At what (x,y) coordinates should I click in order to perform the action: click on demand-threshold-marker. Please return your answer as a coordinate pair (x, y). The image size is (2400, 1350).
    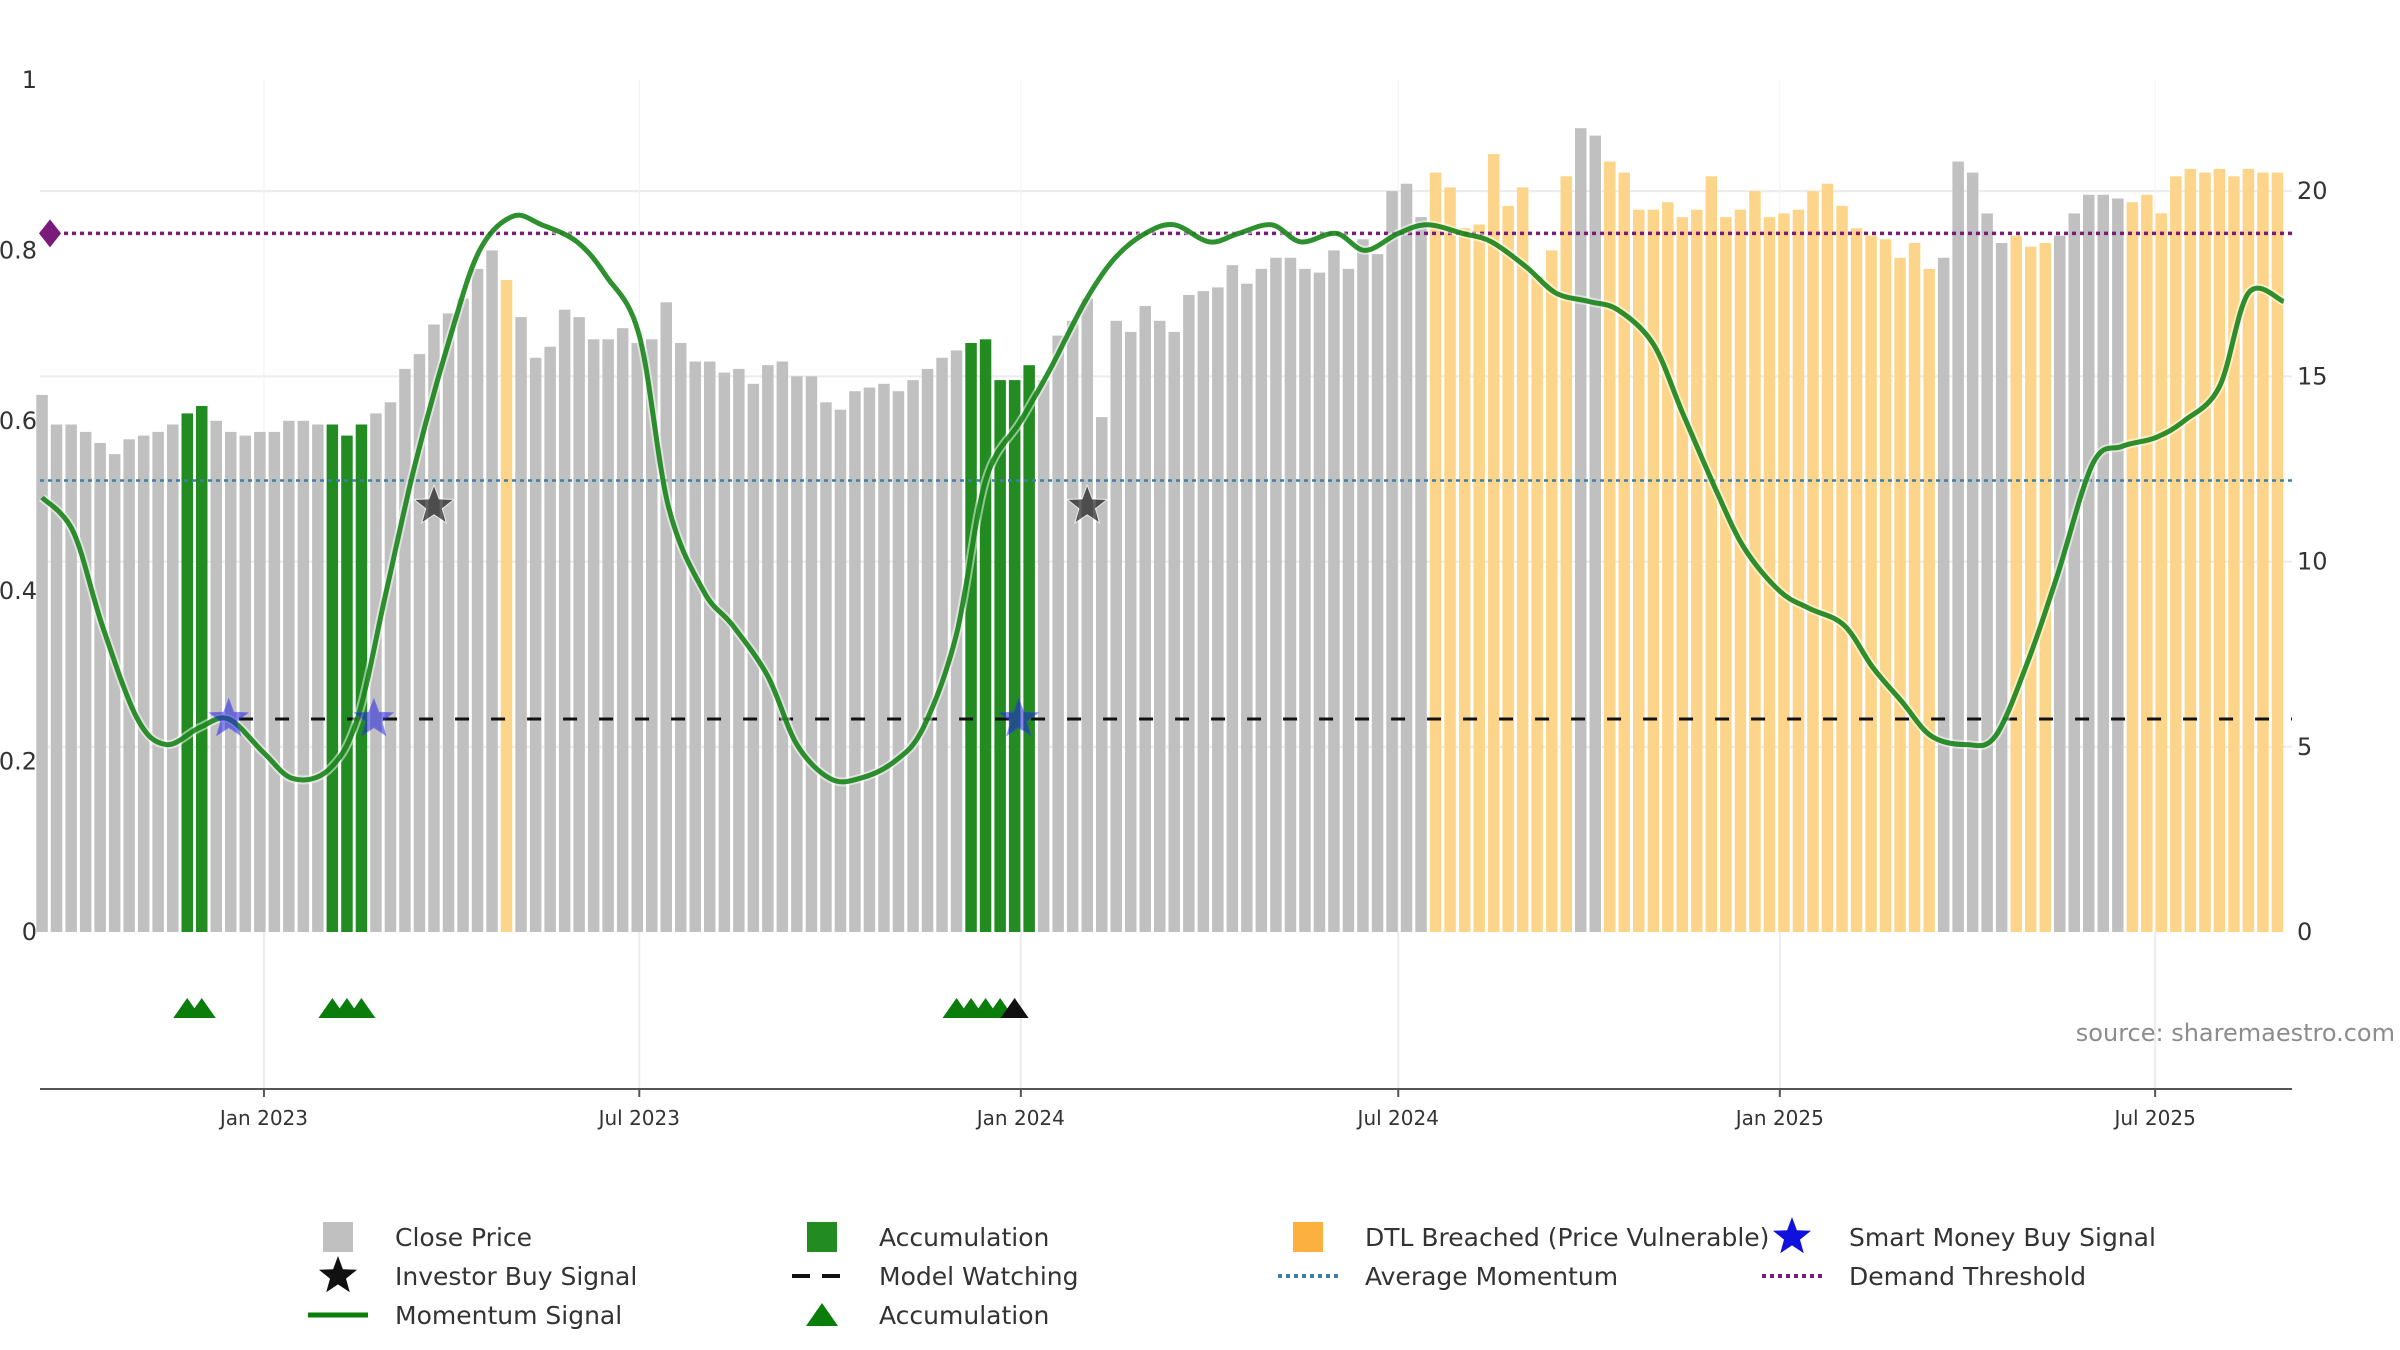
    Looking at the image, I should click on (50, 233).